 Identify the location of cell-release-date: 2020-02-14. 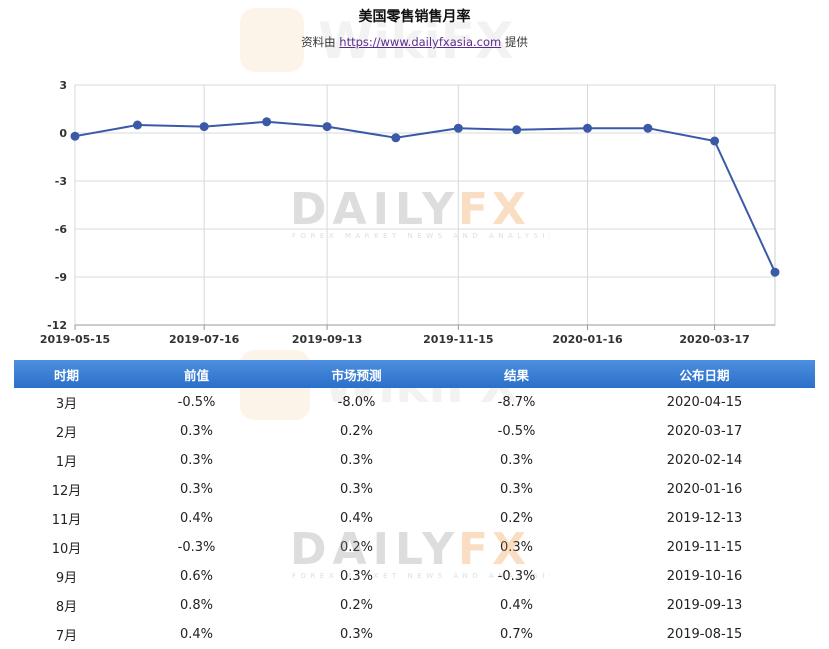
(704, 460).